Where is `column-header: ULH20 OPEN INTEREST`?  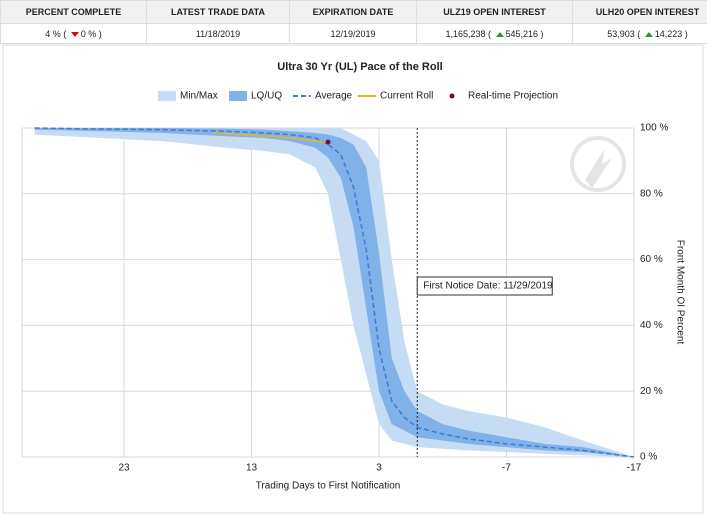 column-header: ULH20 OPEN INTEREST is located at coordinates (639, 12).